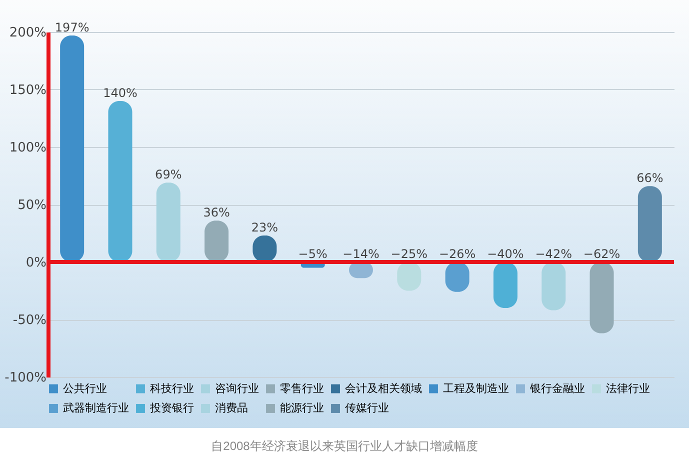  I want to click on y-tick-label: 100%, so click(27, 148).